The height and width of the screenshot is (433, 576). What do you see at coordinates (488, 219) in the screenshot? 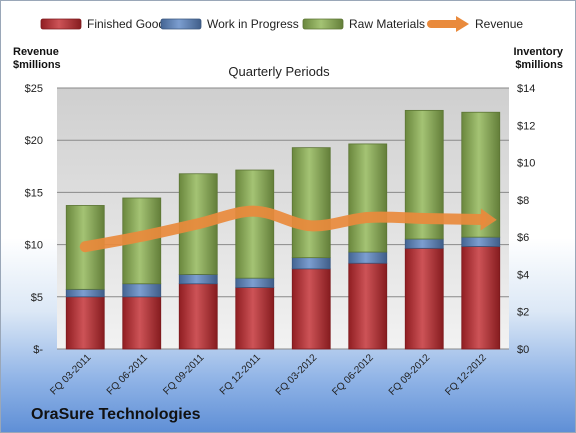
I see `revenue-line-arrowhead` at bounding box center [488, 219].